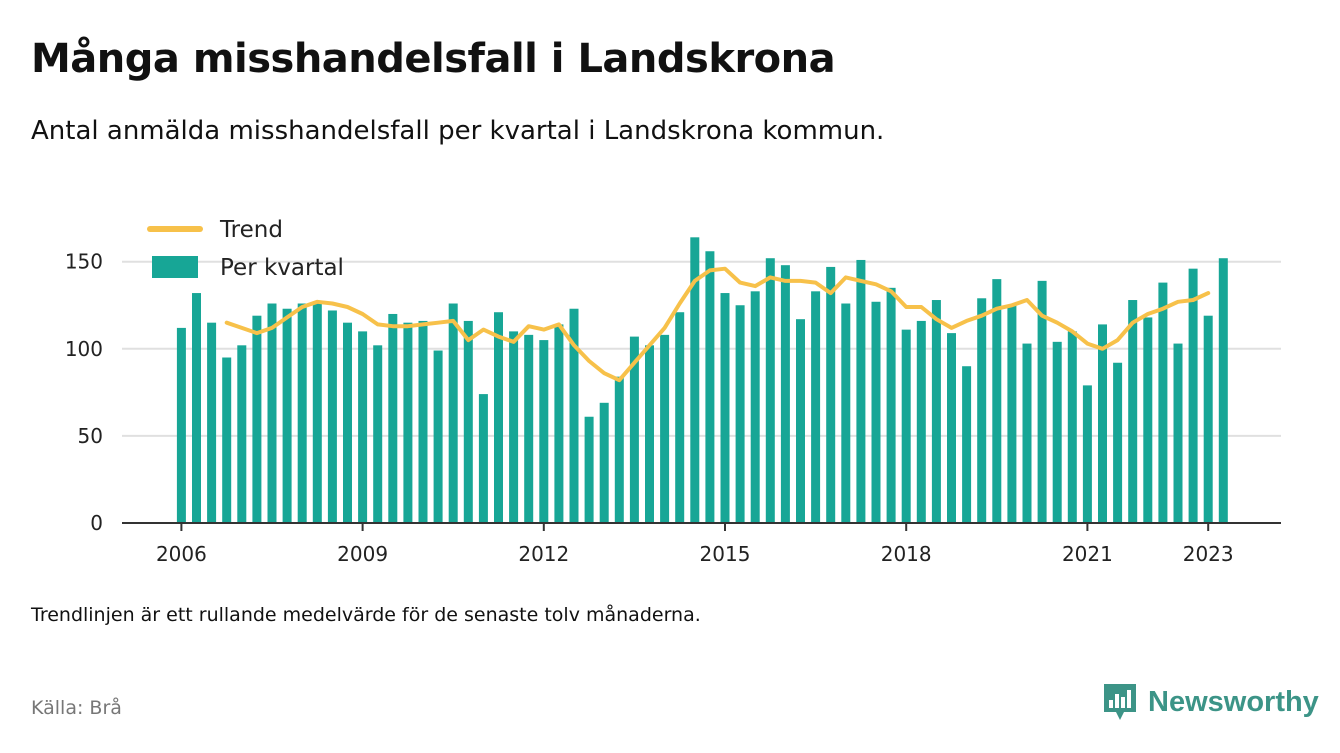 This screenshot has height=753, width=1340. I want to click on x-tick-label: 2023, so click(1208, 554).